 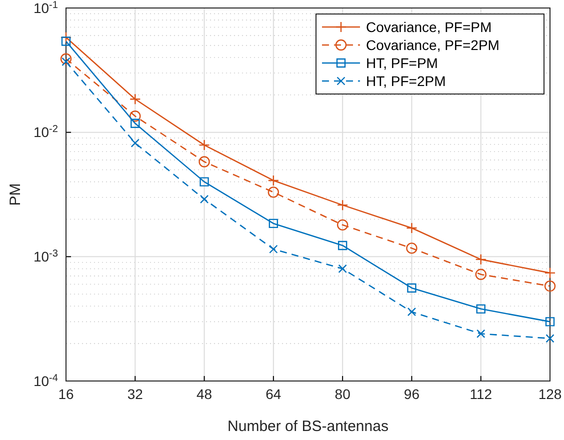 I want to click on x-tick-label: 112, so click(x=481, y=394).